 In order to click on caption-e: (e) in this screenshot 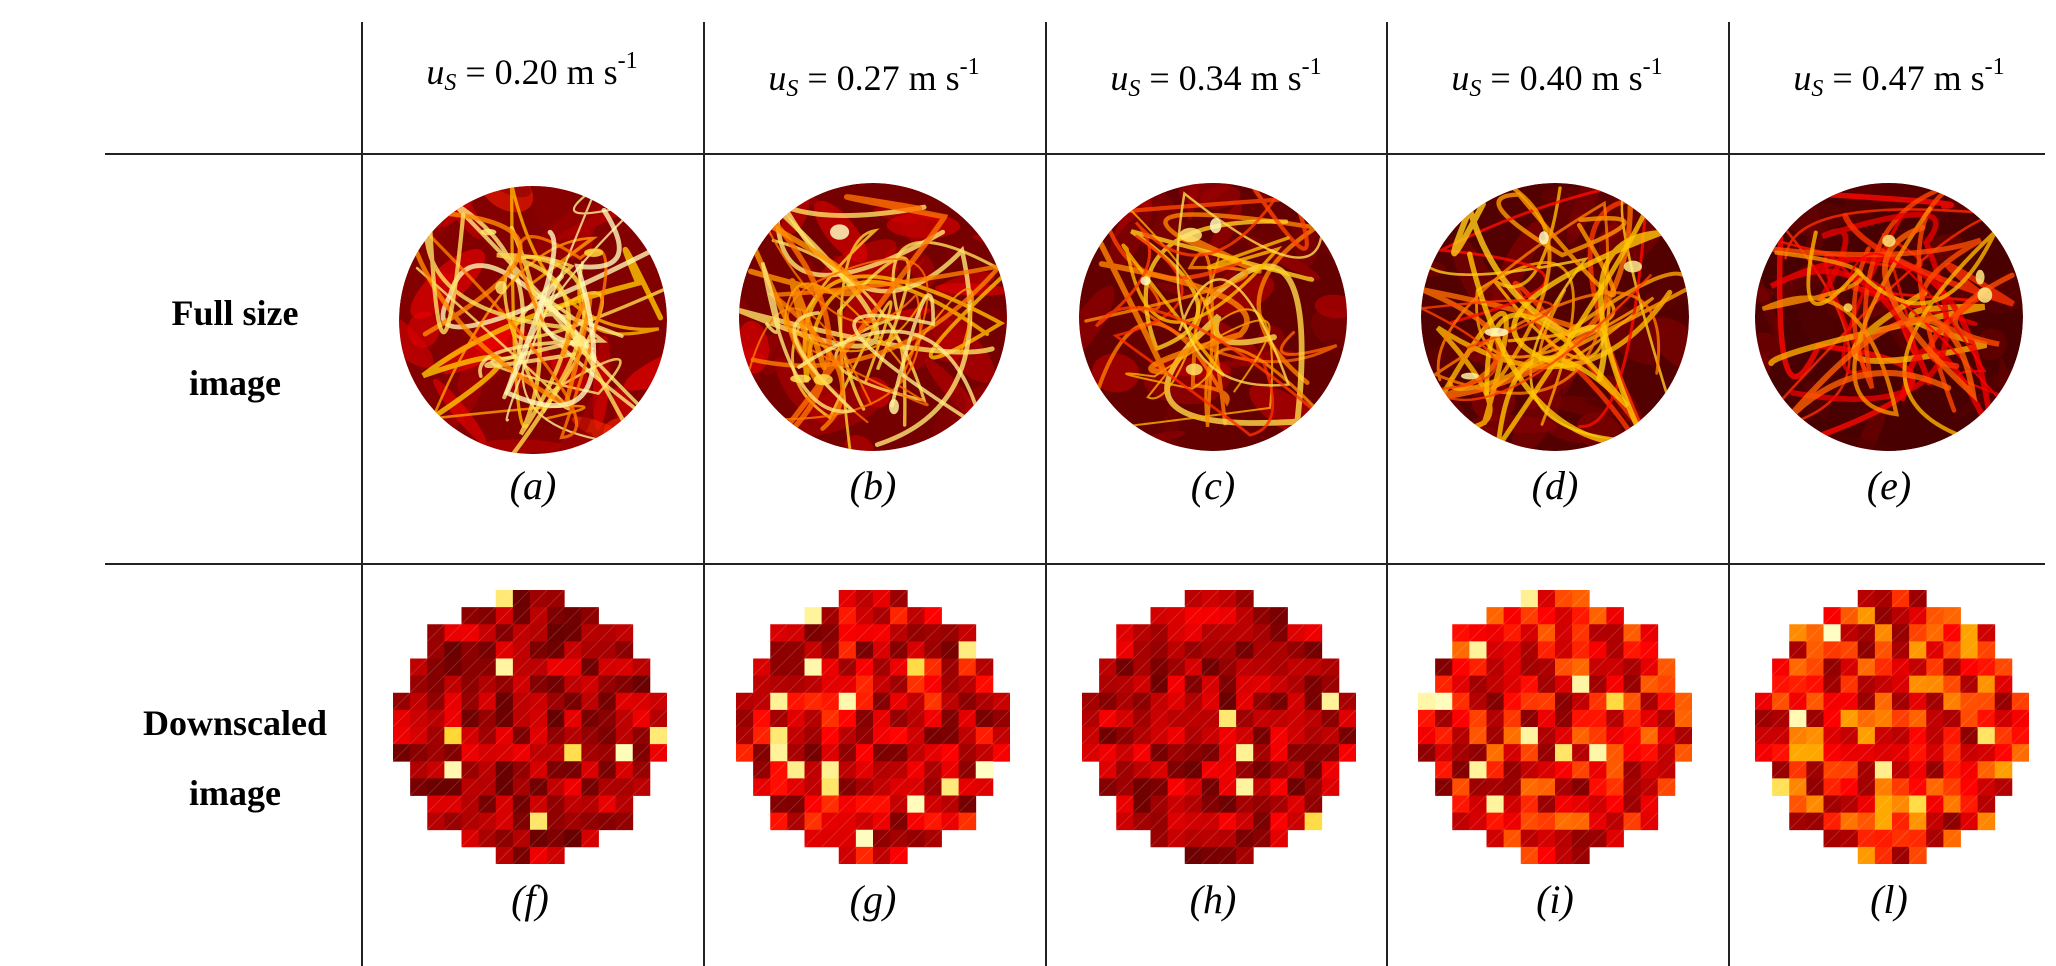, I will do `click(1889, 485)`.